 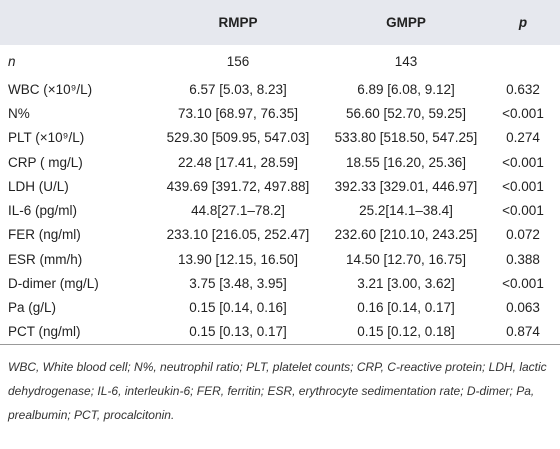 I want to click on cell: 233.10 [216.05, 252.47], so click(x=238, y=235).